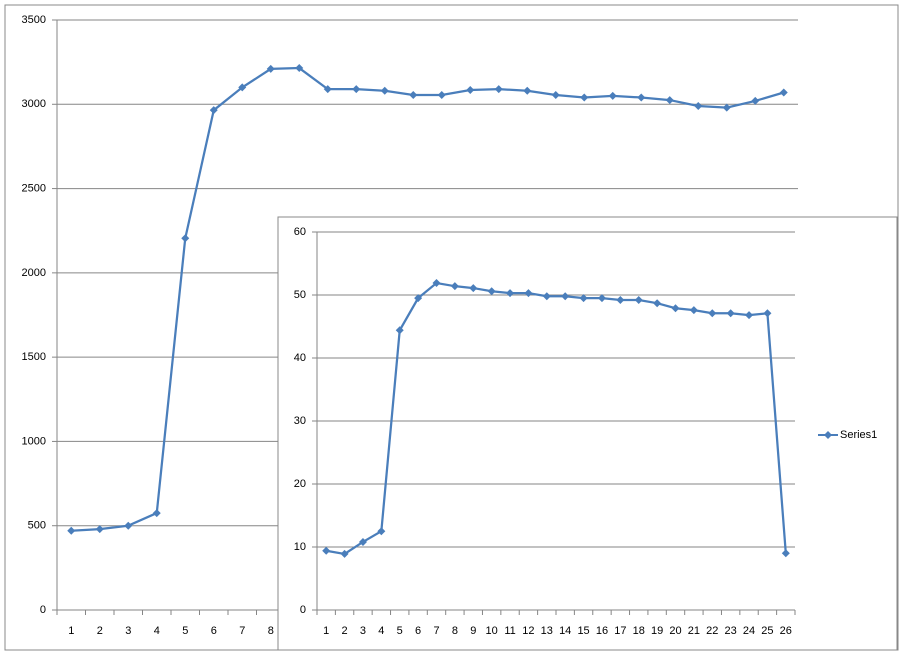 This screenshot has width=903, height=658. Describe the element at coordinates (712, 631) in the screenshot. I see `x-tick-label: 22` at that location.